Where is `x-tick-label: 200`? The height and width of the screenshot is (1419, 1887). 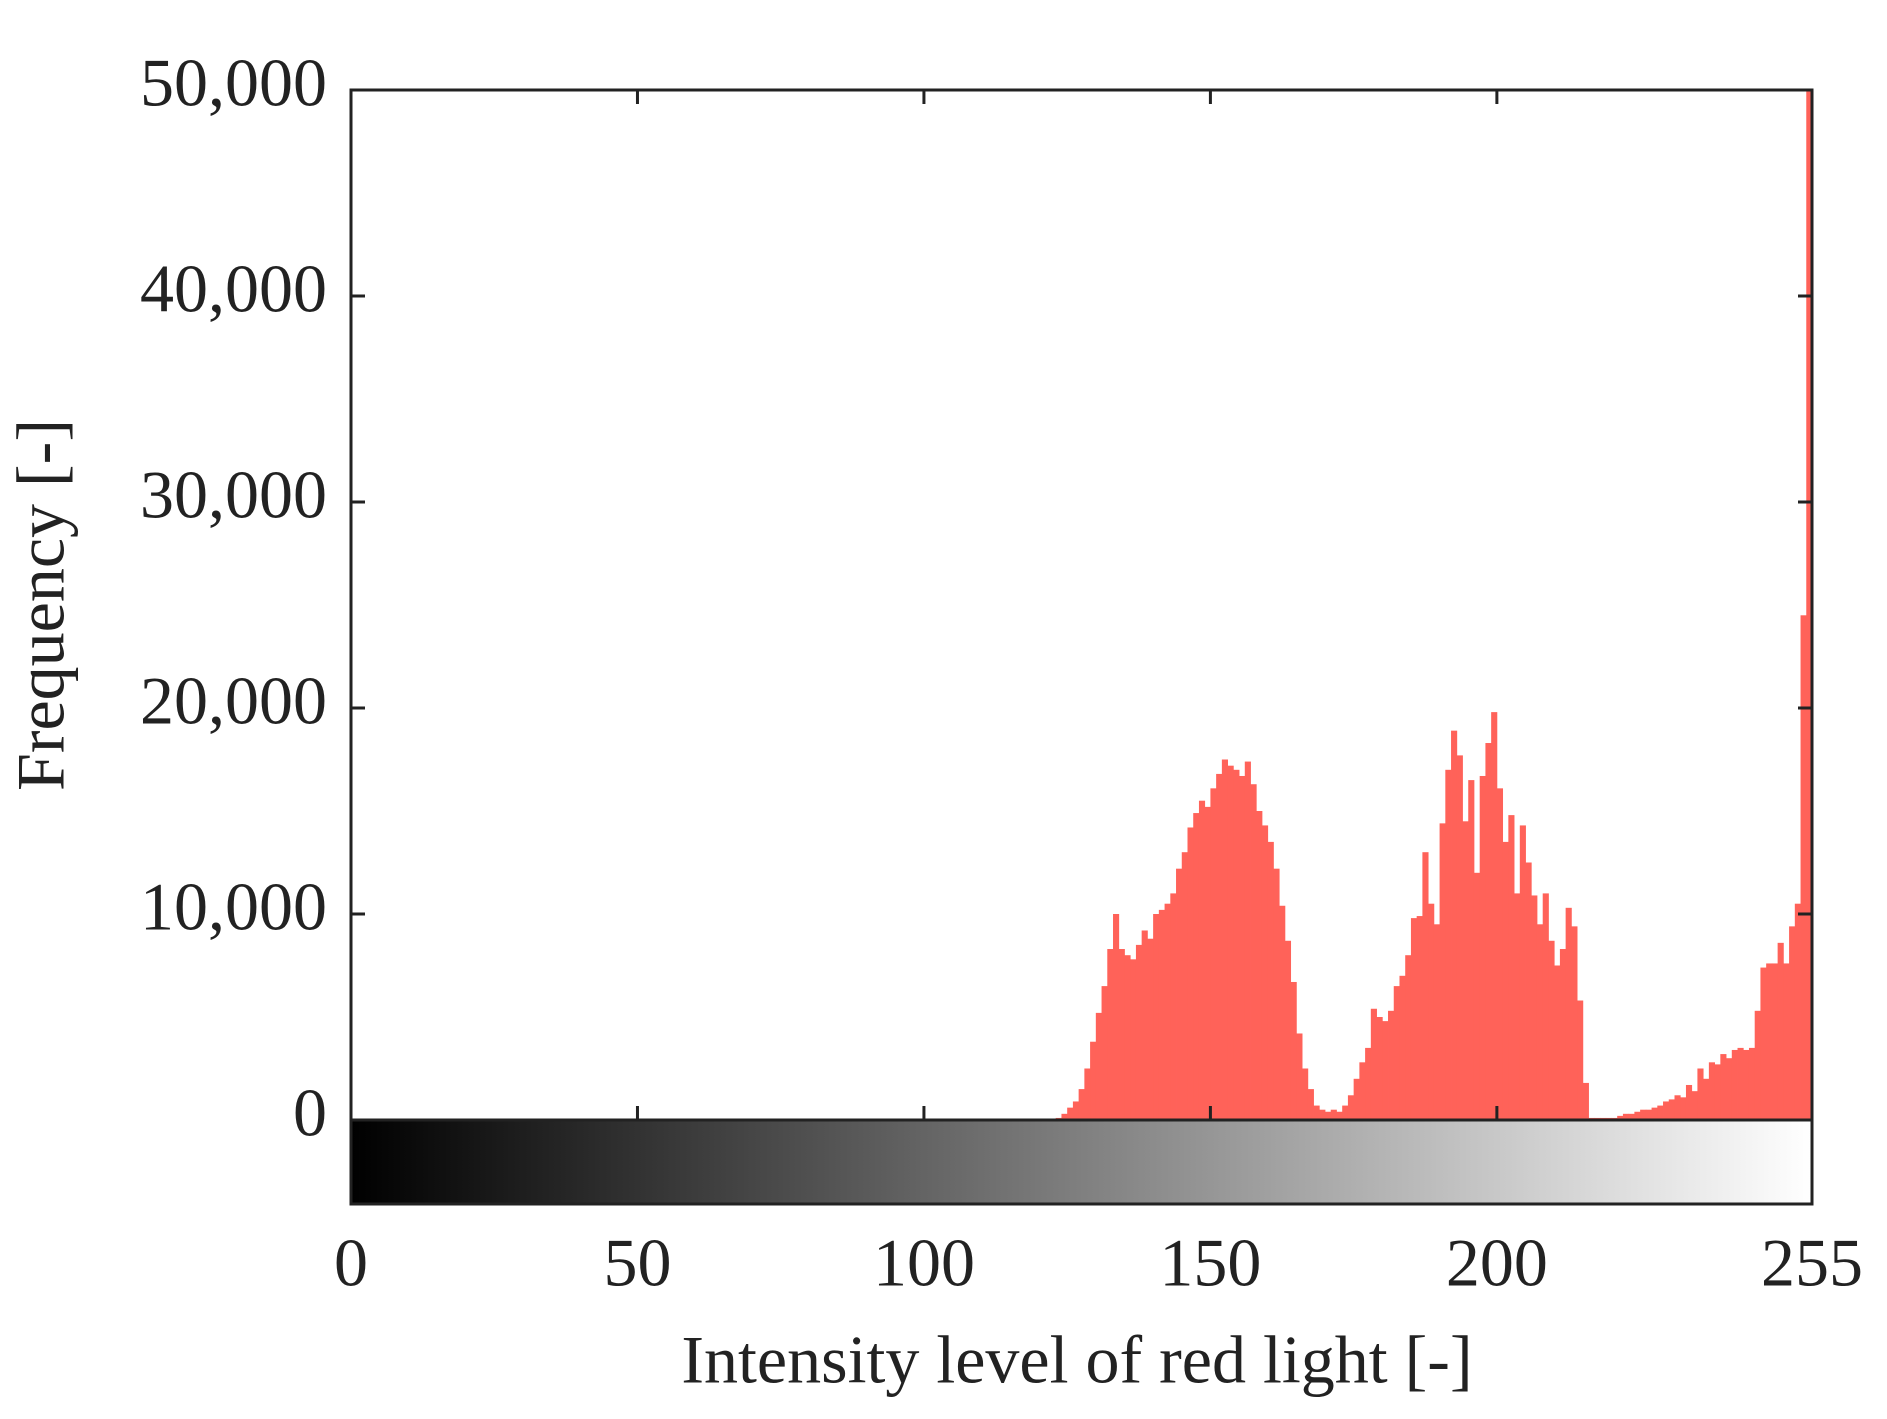
x-tick-label: 200 is located at coordinates (1497, 1263).